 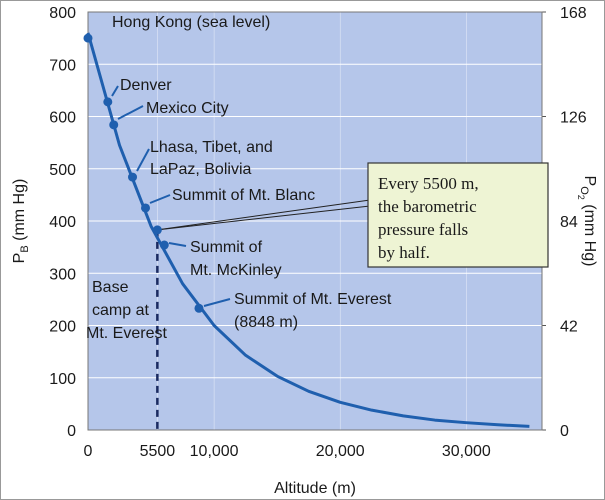 I want to click on y2-tick-label: 0, so click(x=564, y=431).